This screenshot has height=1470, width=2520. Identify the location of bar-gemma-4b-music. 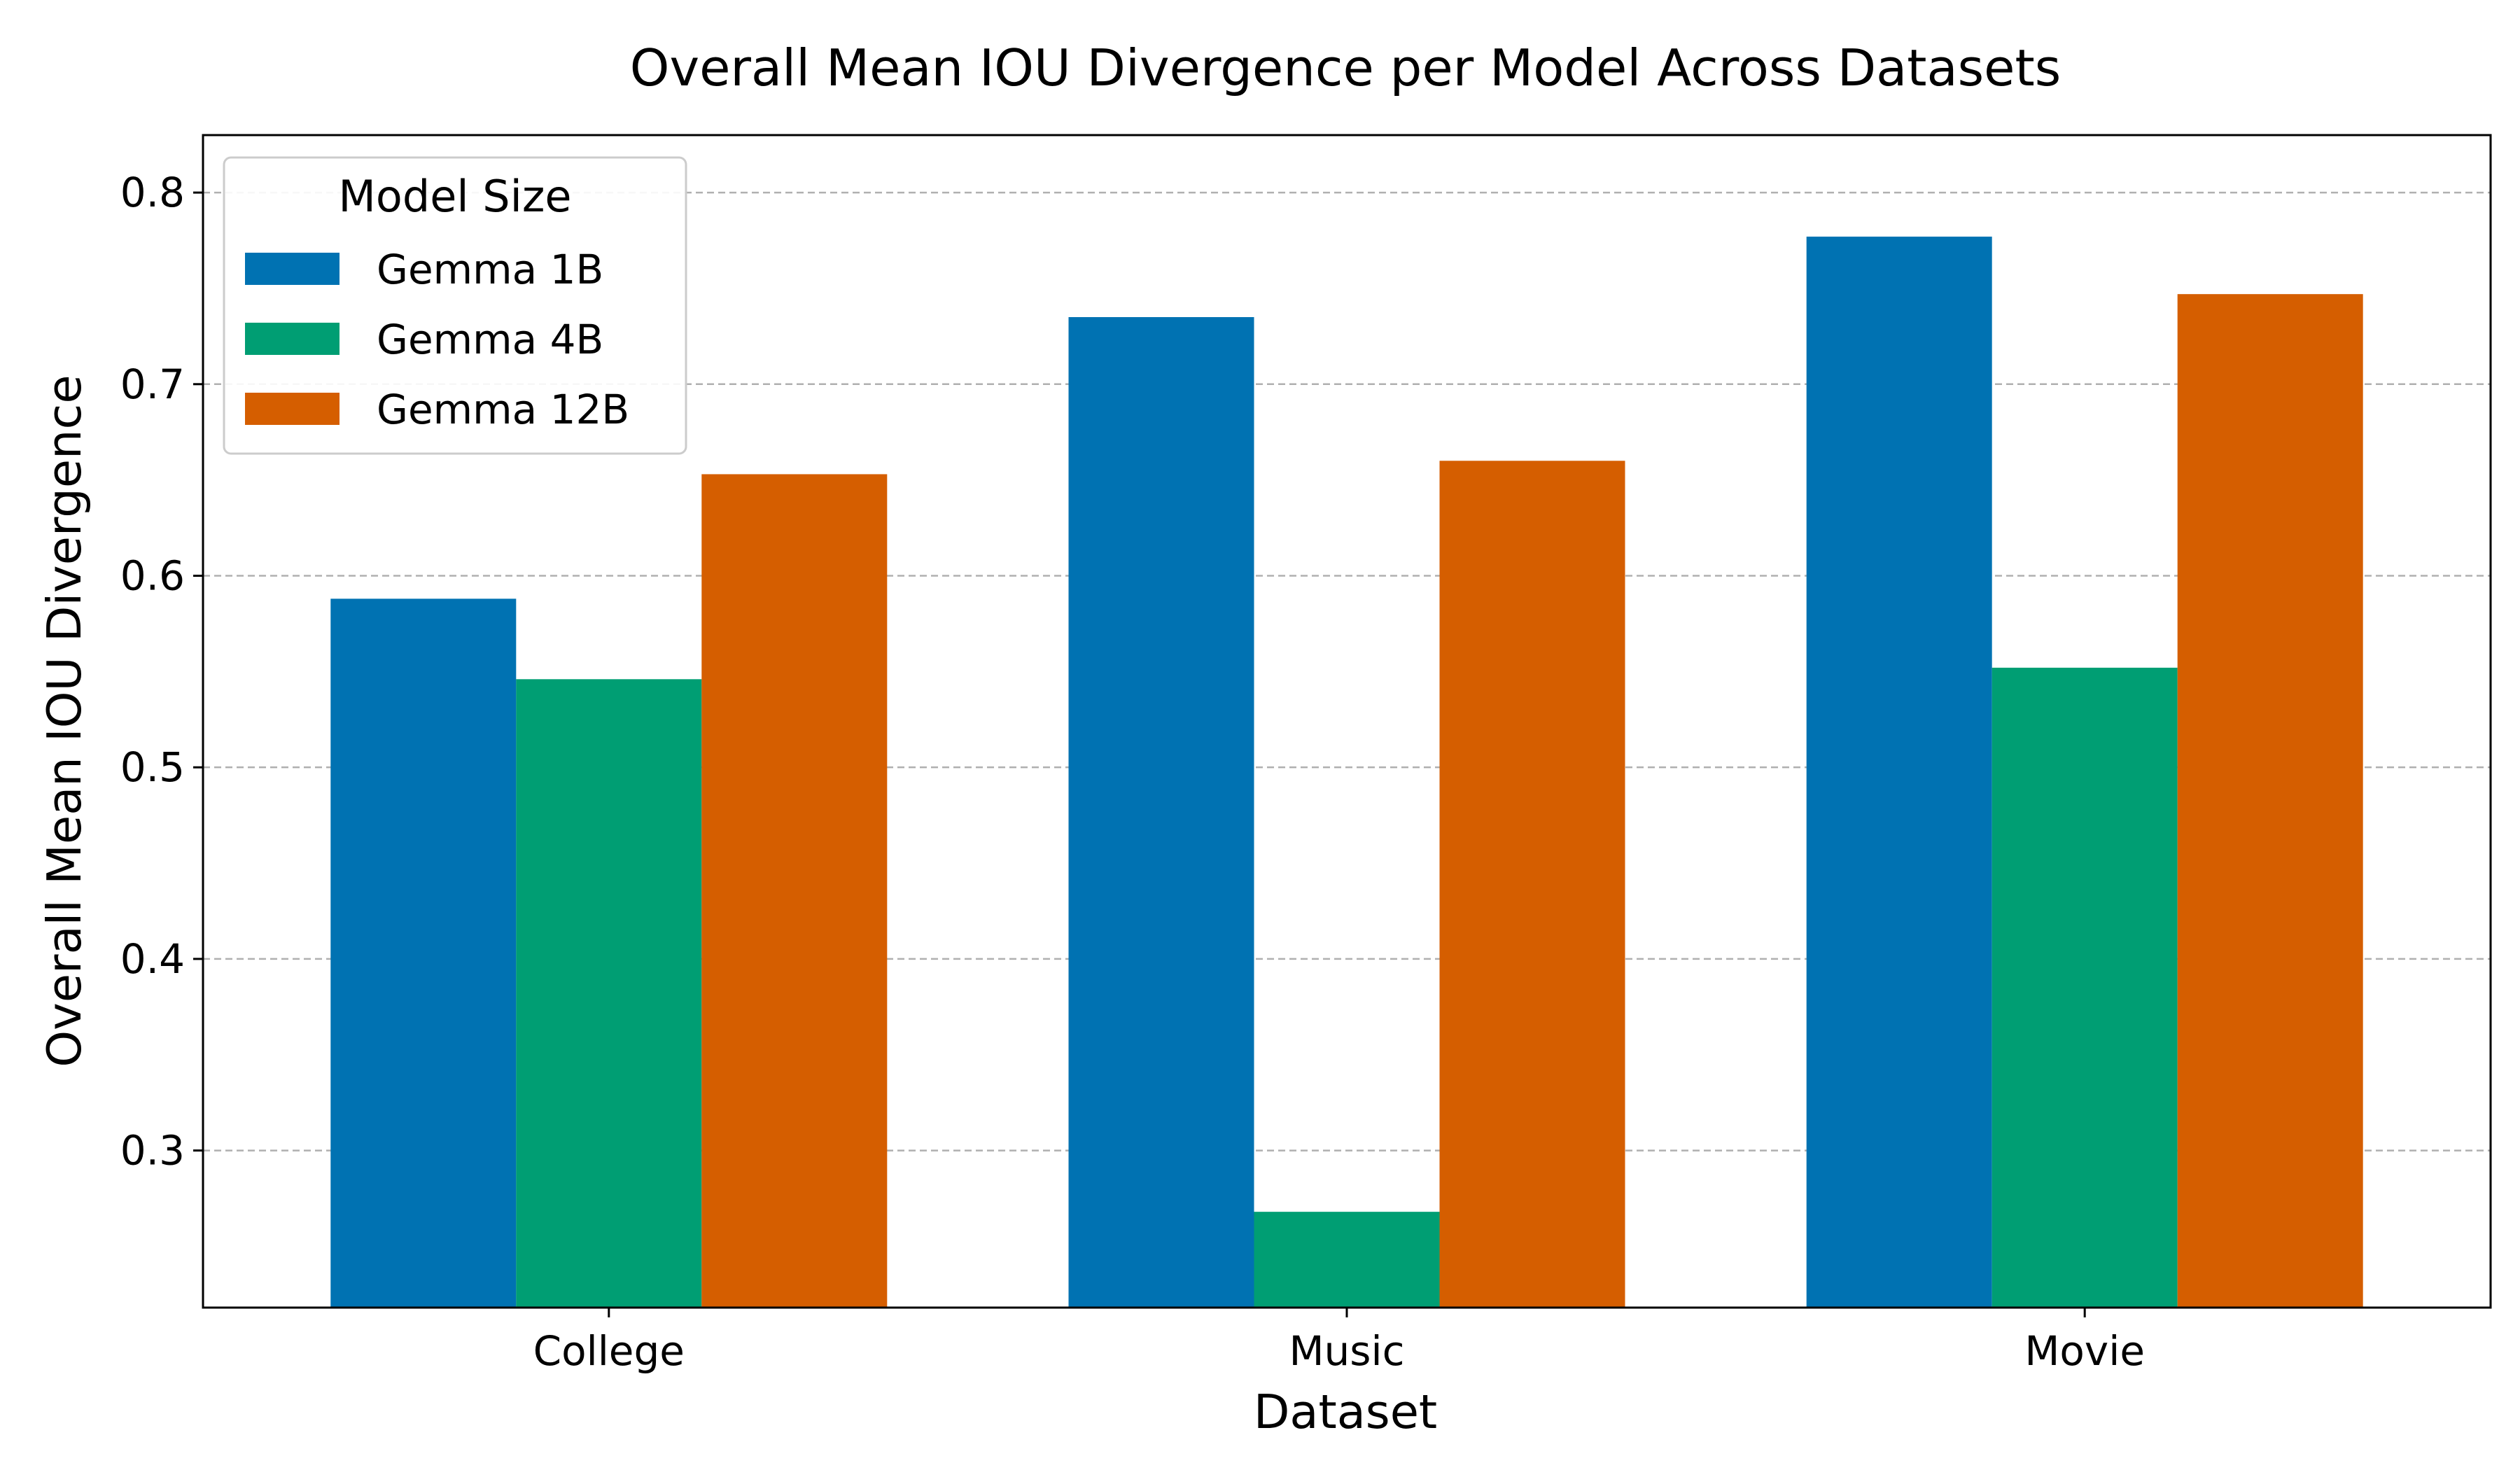
(1347, 1260).